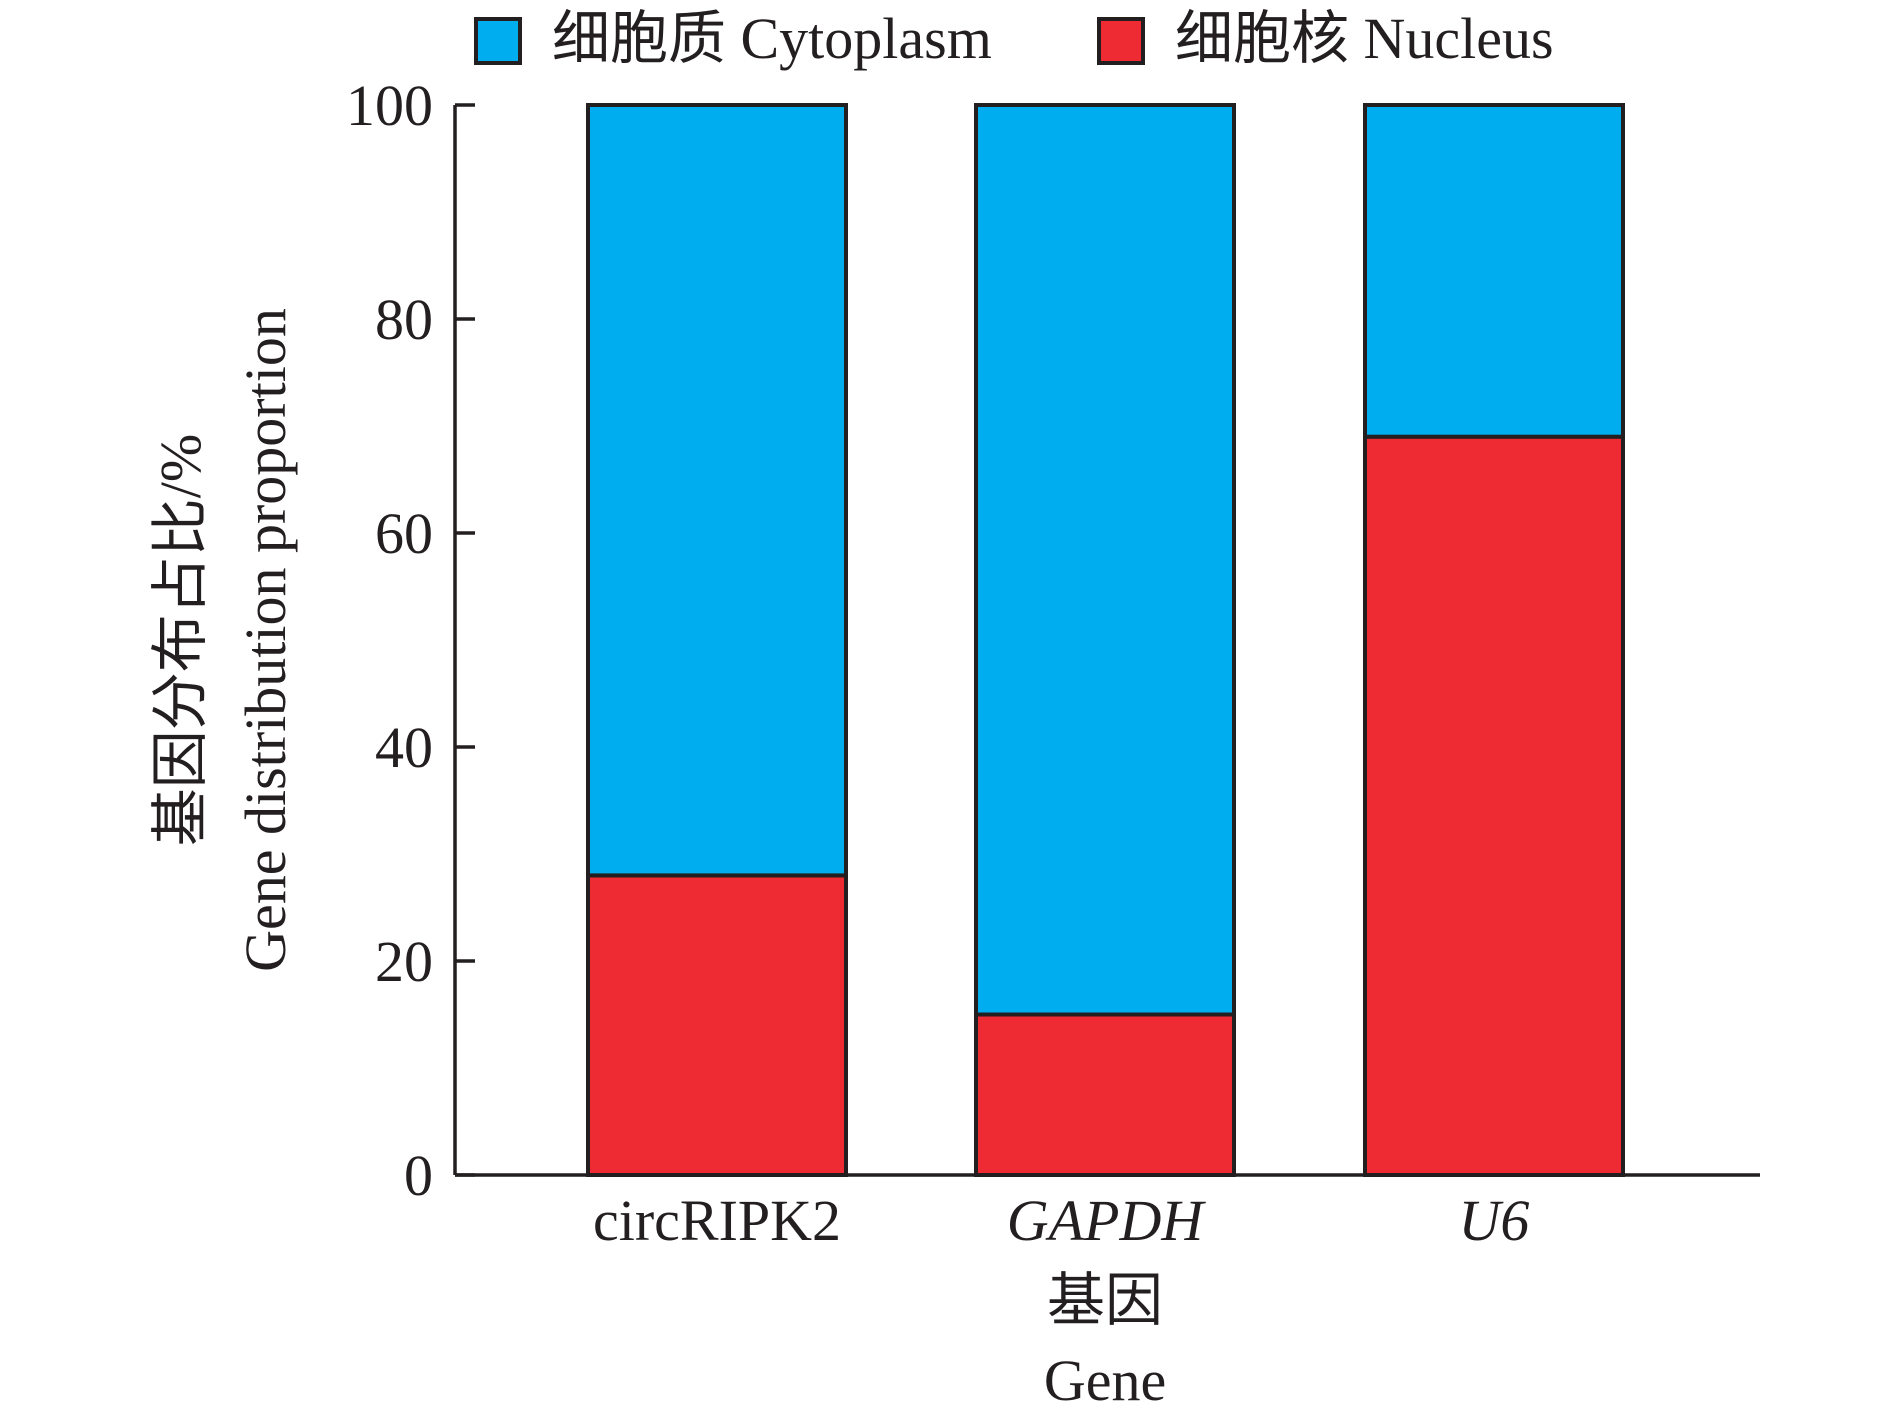  I want to click on x-tick-label-gapdh: GAPDH, so click(1107, 1220).